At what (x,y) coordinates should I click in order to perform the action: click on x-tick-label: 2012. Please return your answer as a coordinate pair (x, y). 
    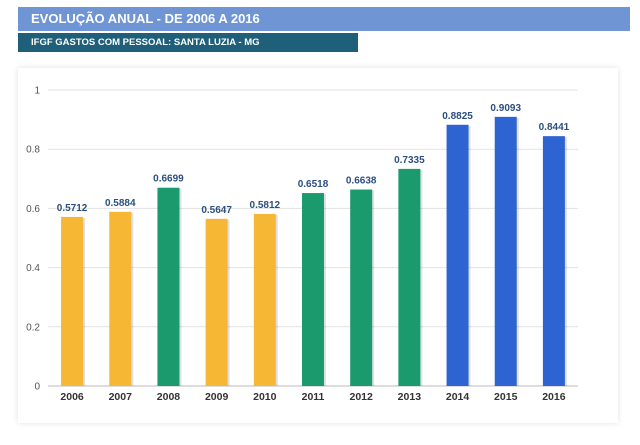
    Looking at the image, I should click on (362, 397).